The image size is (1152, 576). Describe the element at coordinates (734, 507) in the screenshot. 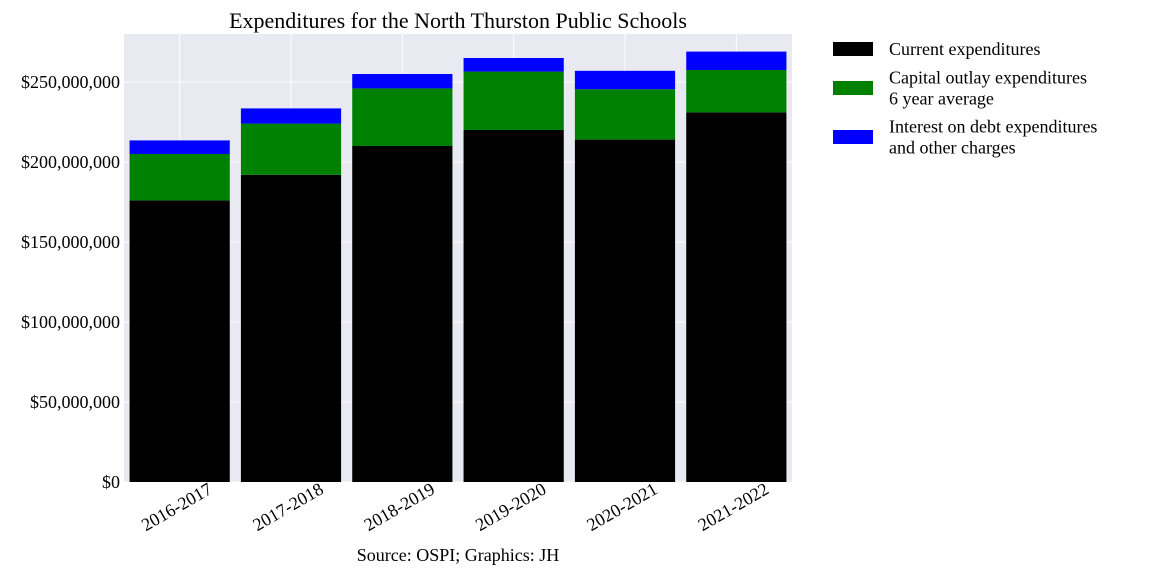

I see `x-tick-label: 2021-2022` at that location.